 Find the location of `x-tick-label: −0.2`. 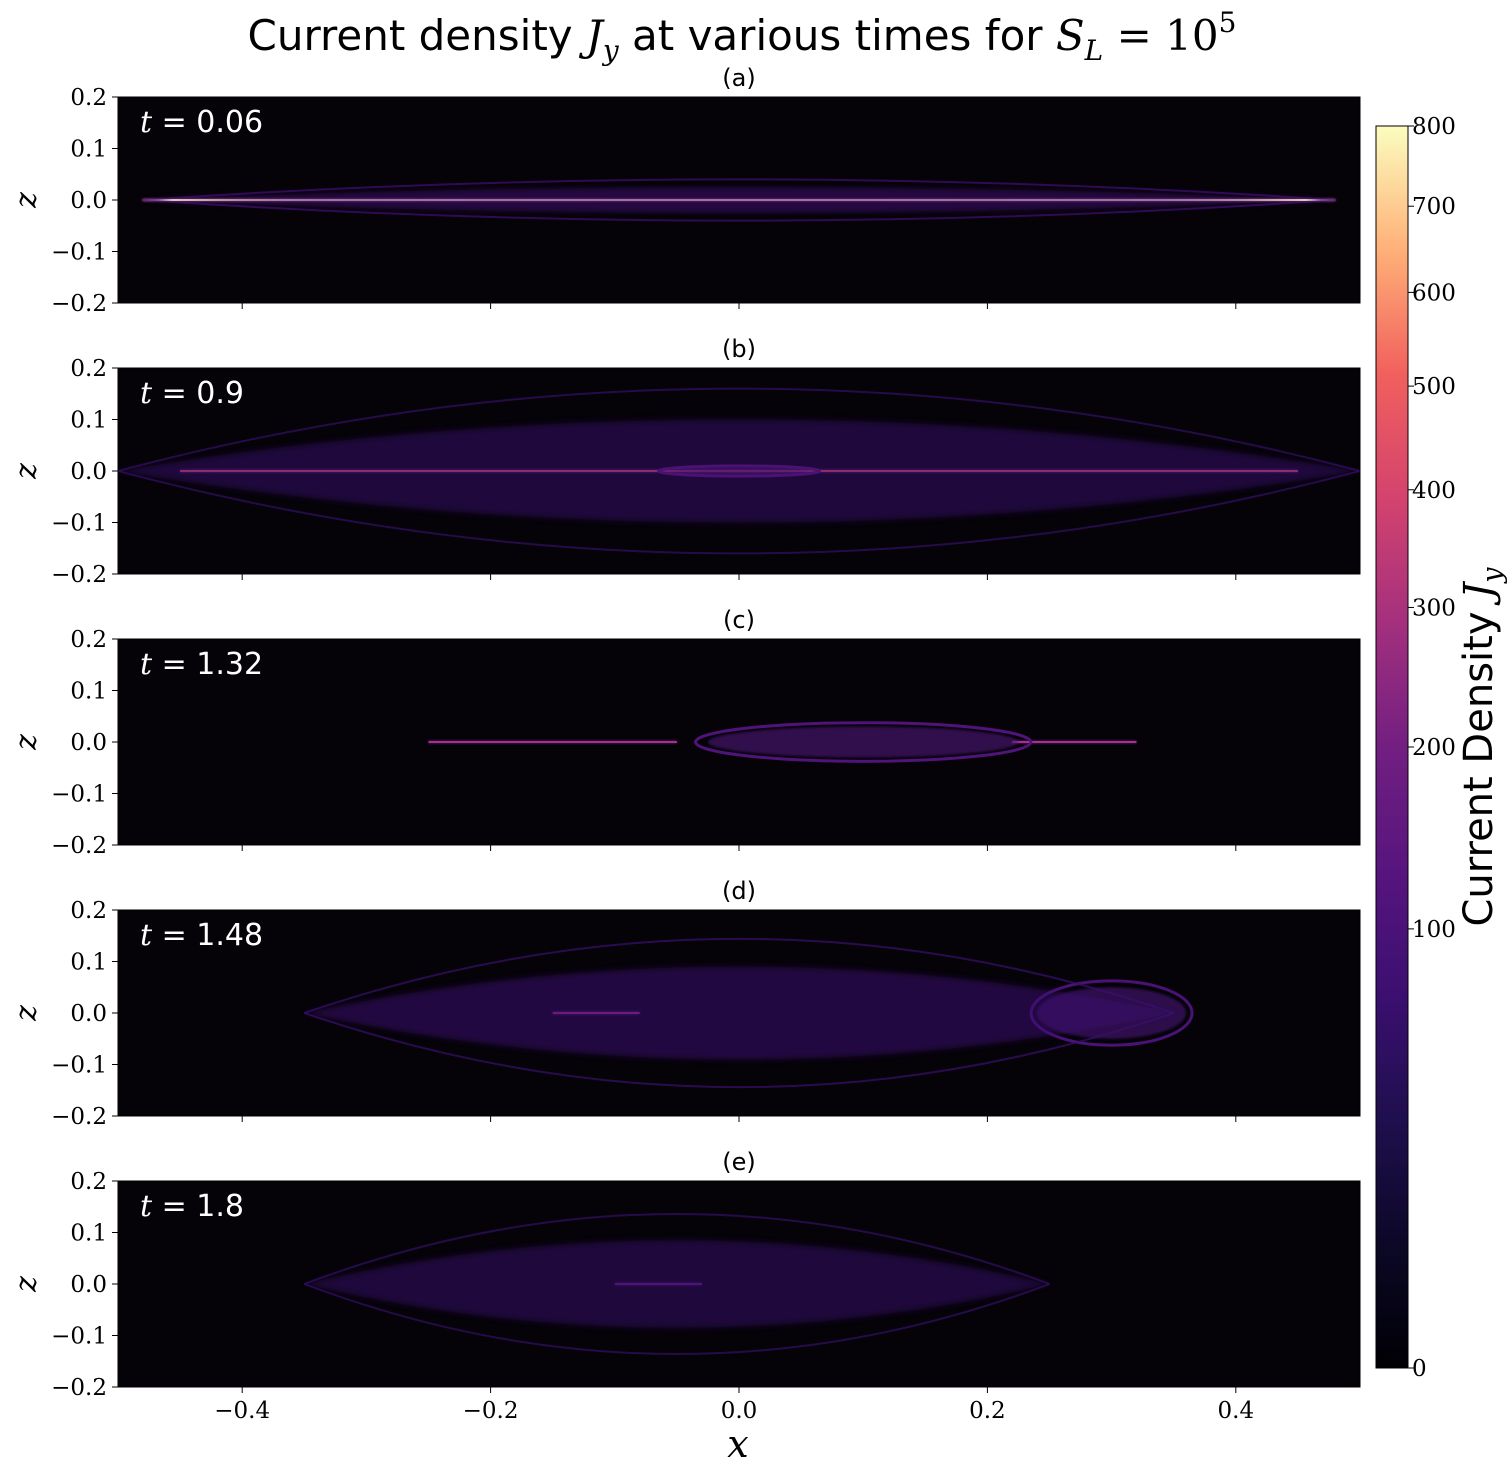

x-tick-label: −0.2 is located at coordinates (491, 1411).